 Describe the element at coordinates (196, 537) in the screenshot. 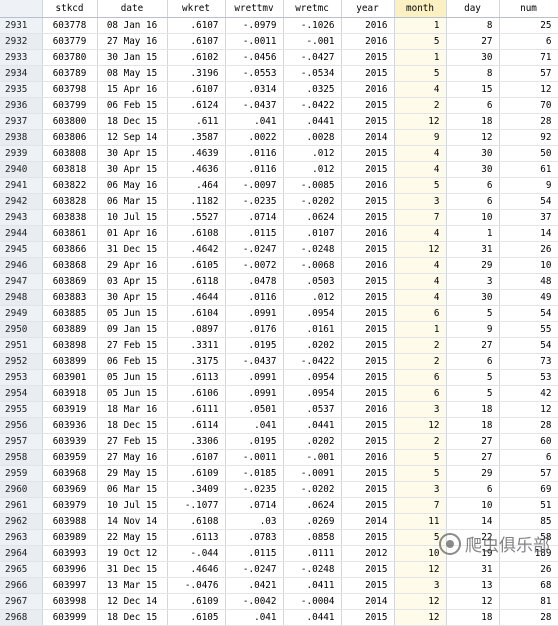

I see `cell-wkret: .6113` at that location.